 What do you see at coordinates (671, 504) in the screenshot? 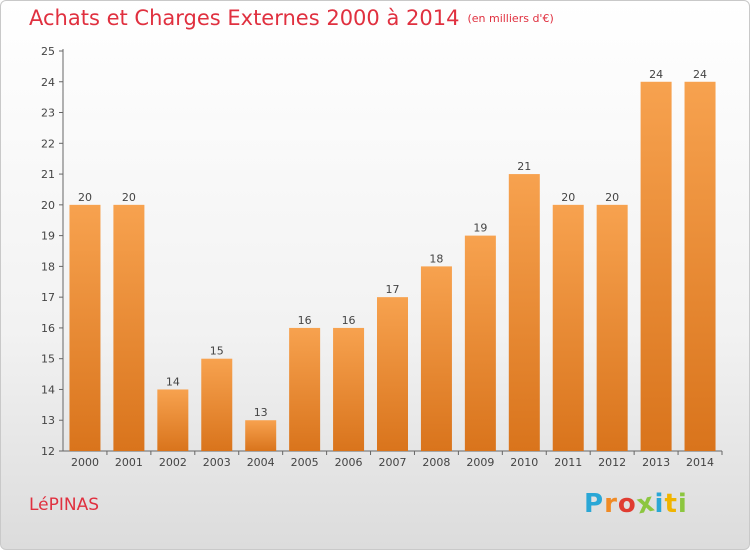
I see `logo-letter: t` at bounding box center [671, 504].